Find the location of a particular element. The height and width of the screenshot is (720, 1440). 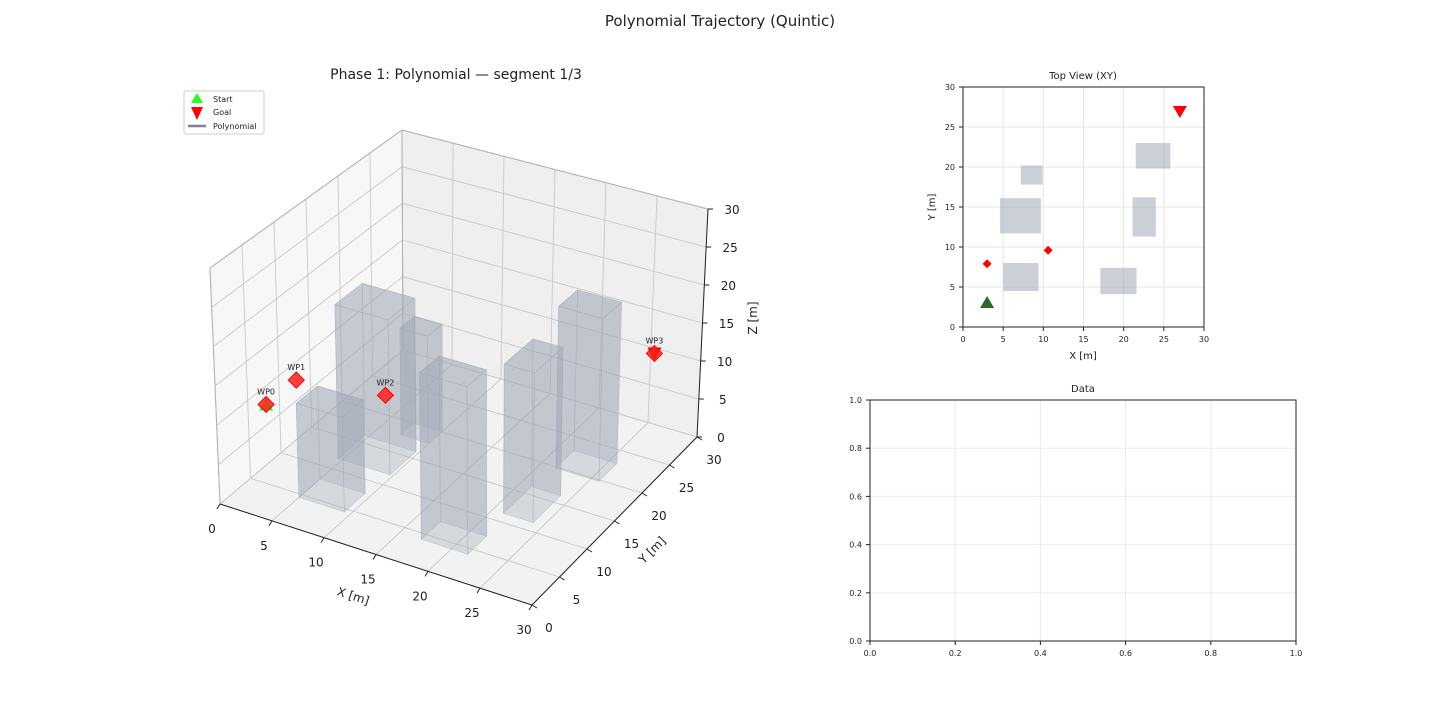

data-frame is located at coordinates (1083, 520).